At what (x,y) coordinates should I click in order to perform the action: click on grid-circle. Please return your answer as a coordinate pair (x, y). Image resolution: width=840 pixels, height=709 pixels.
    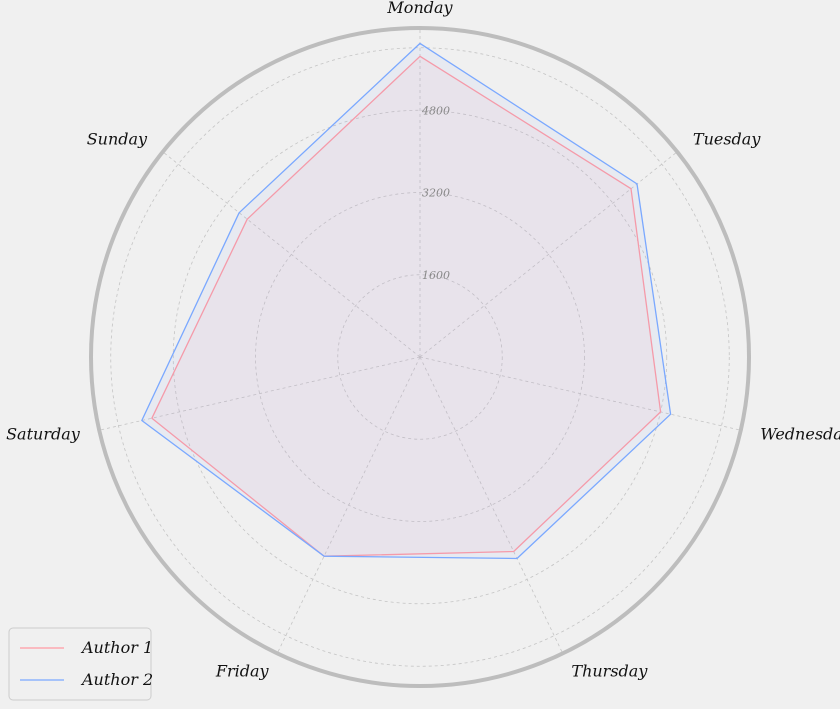
    Looking at the image, I should click on (420, 357).